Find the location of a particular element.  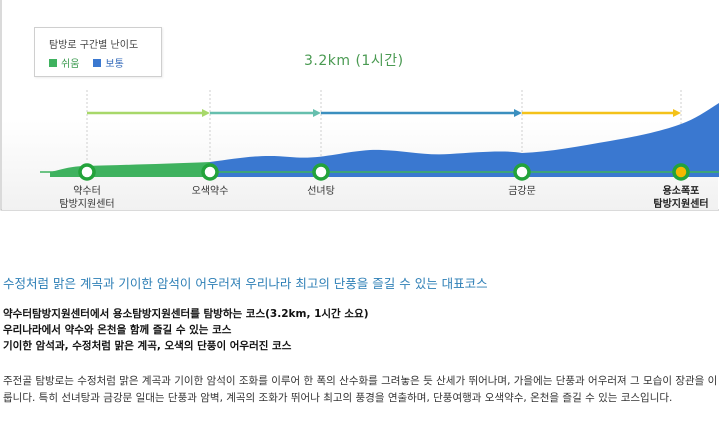

stop-name: 금강문 is located at coordinates (522, 191).